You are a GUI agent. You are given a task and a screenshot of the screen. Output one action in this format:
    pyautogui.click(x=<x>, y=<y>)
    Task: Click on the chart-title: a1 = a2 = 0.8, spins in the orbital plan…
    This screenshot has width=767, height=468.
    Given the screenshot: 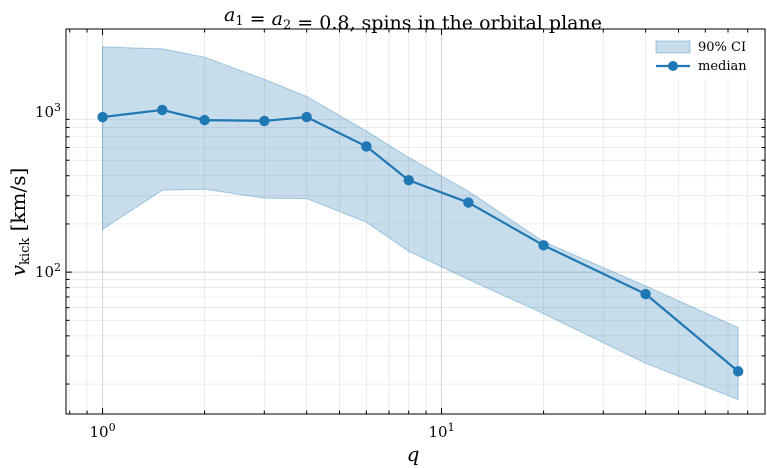 What is the action you would take?
    pyautogui.click(x=413, y=19)
    